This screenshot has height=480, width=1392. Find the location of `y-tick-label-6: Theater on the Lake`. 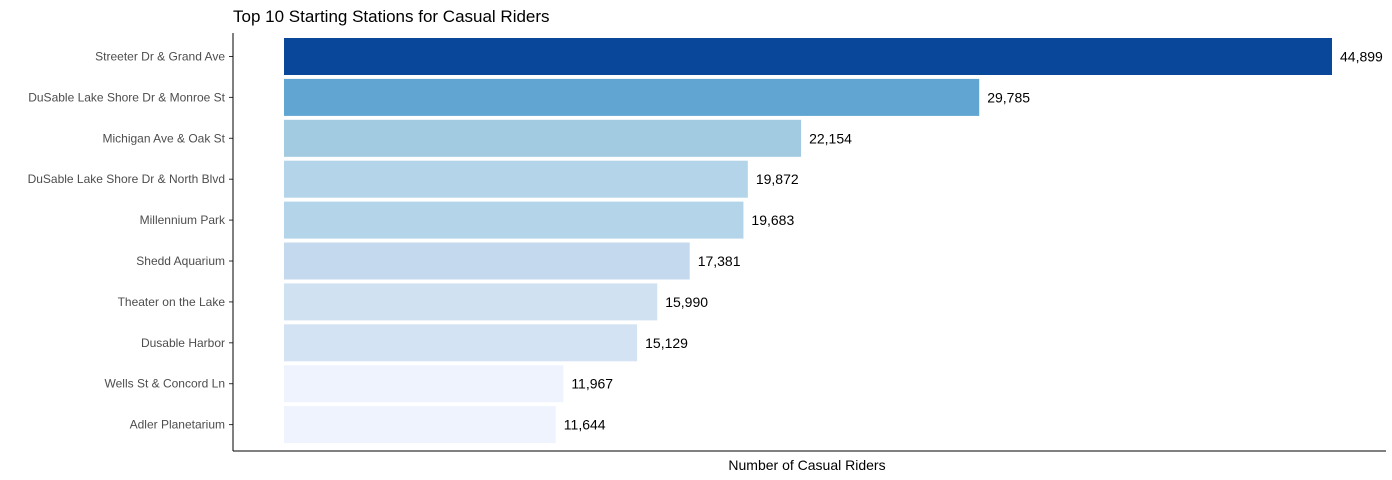

y-tick-label-6: Theater on the Lake is located at coordinates (172, 302).